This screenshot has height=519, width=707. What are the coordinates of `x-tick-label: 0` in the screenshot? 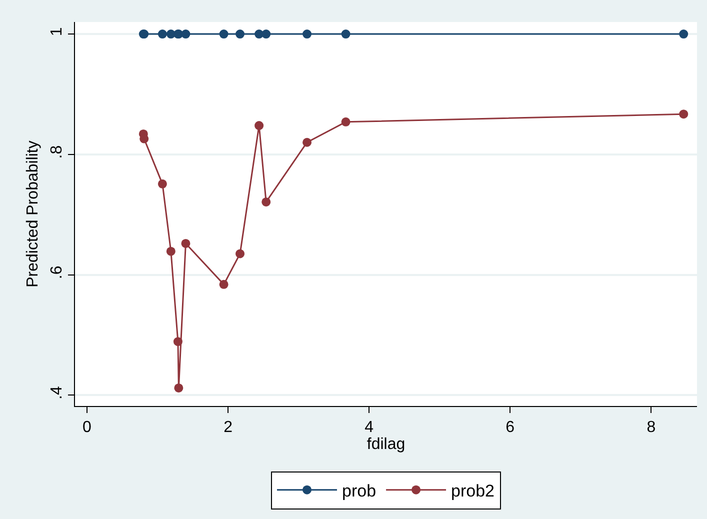 It's located at (87, 427).